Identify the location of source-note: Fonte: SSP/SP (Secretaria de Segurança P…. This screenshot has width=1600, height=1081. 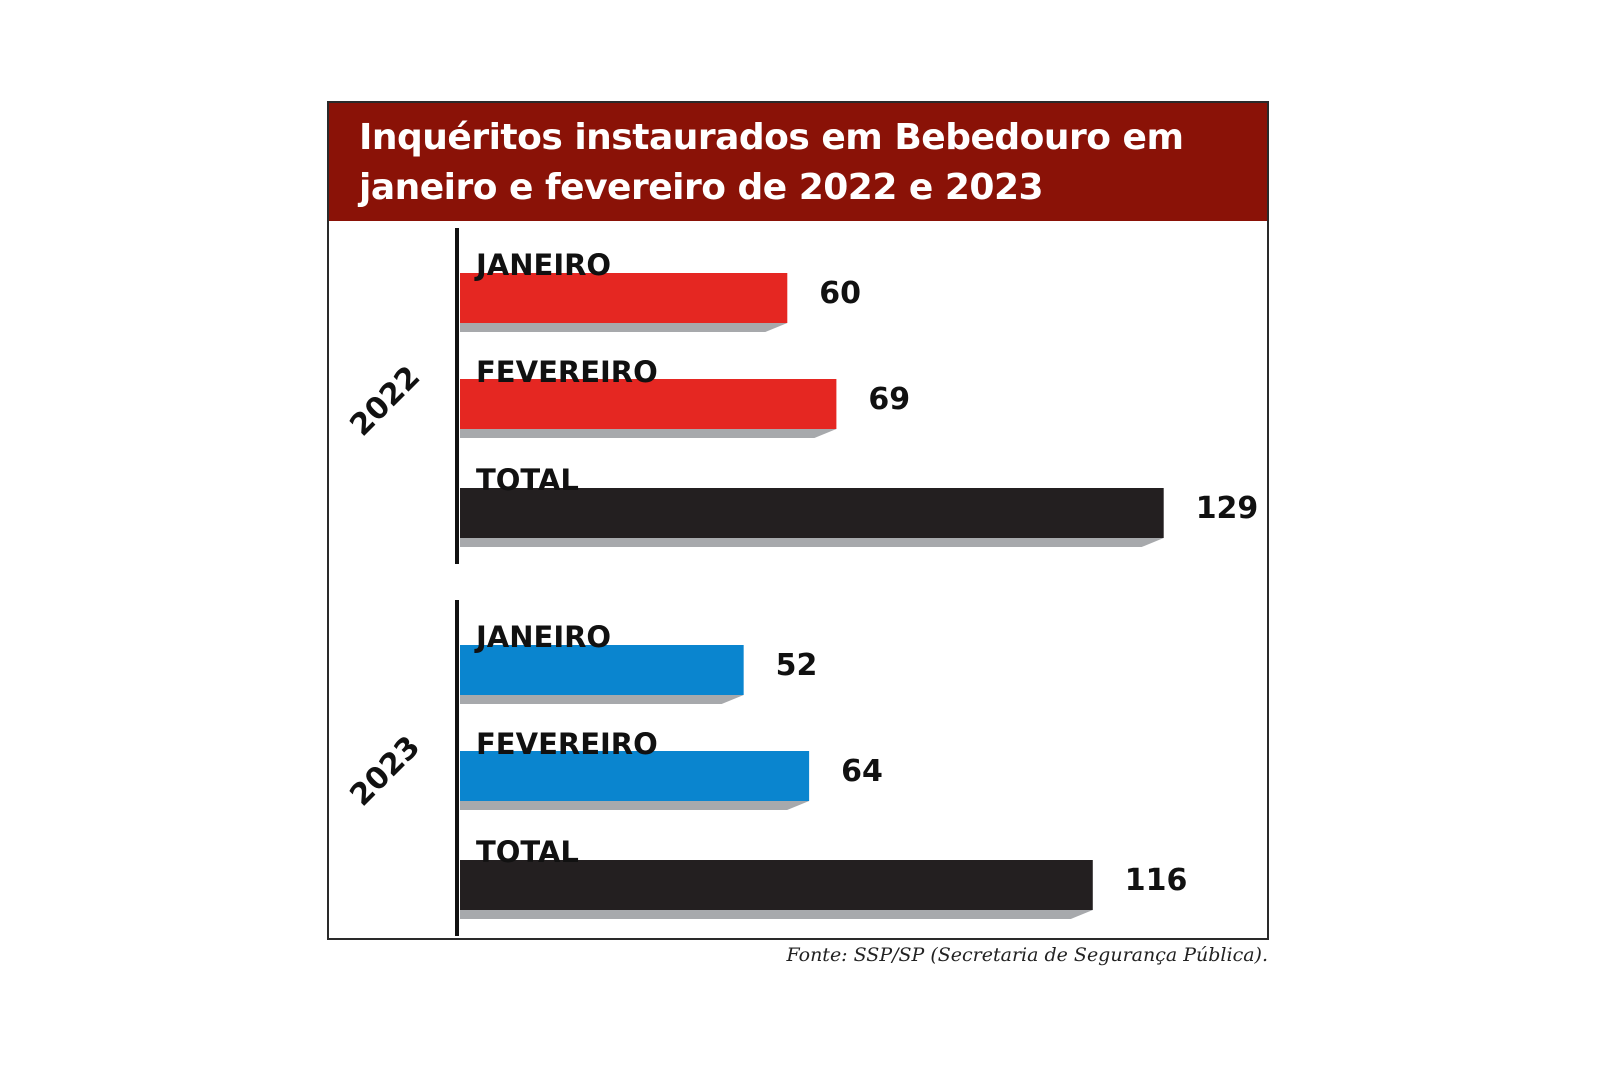
(1027, 955).